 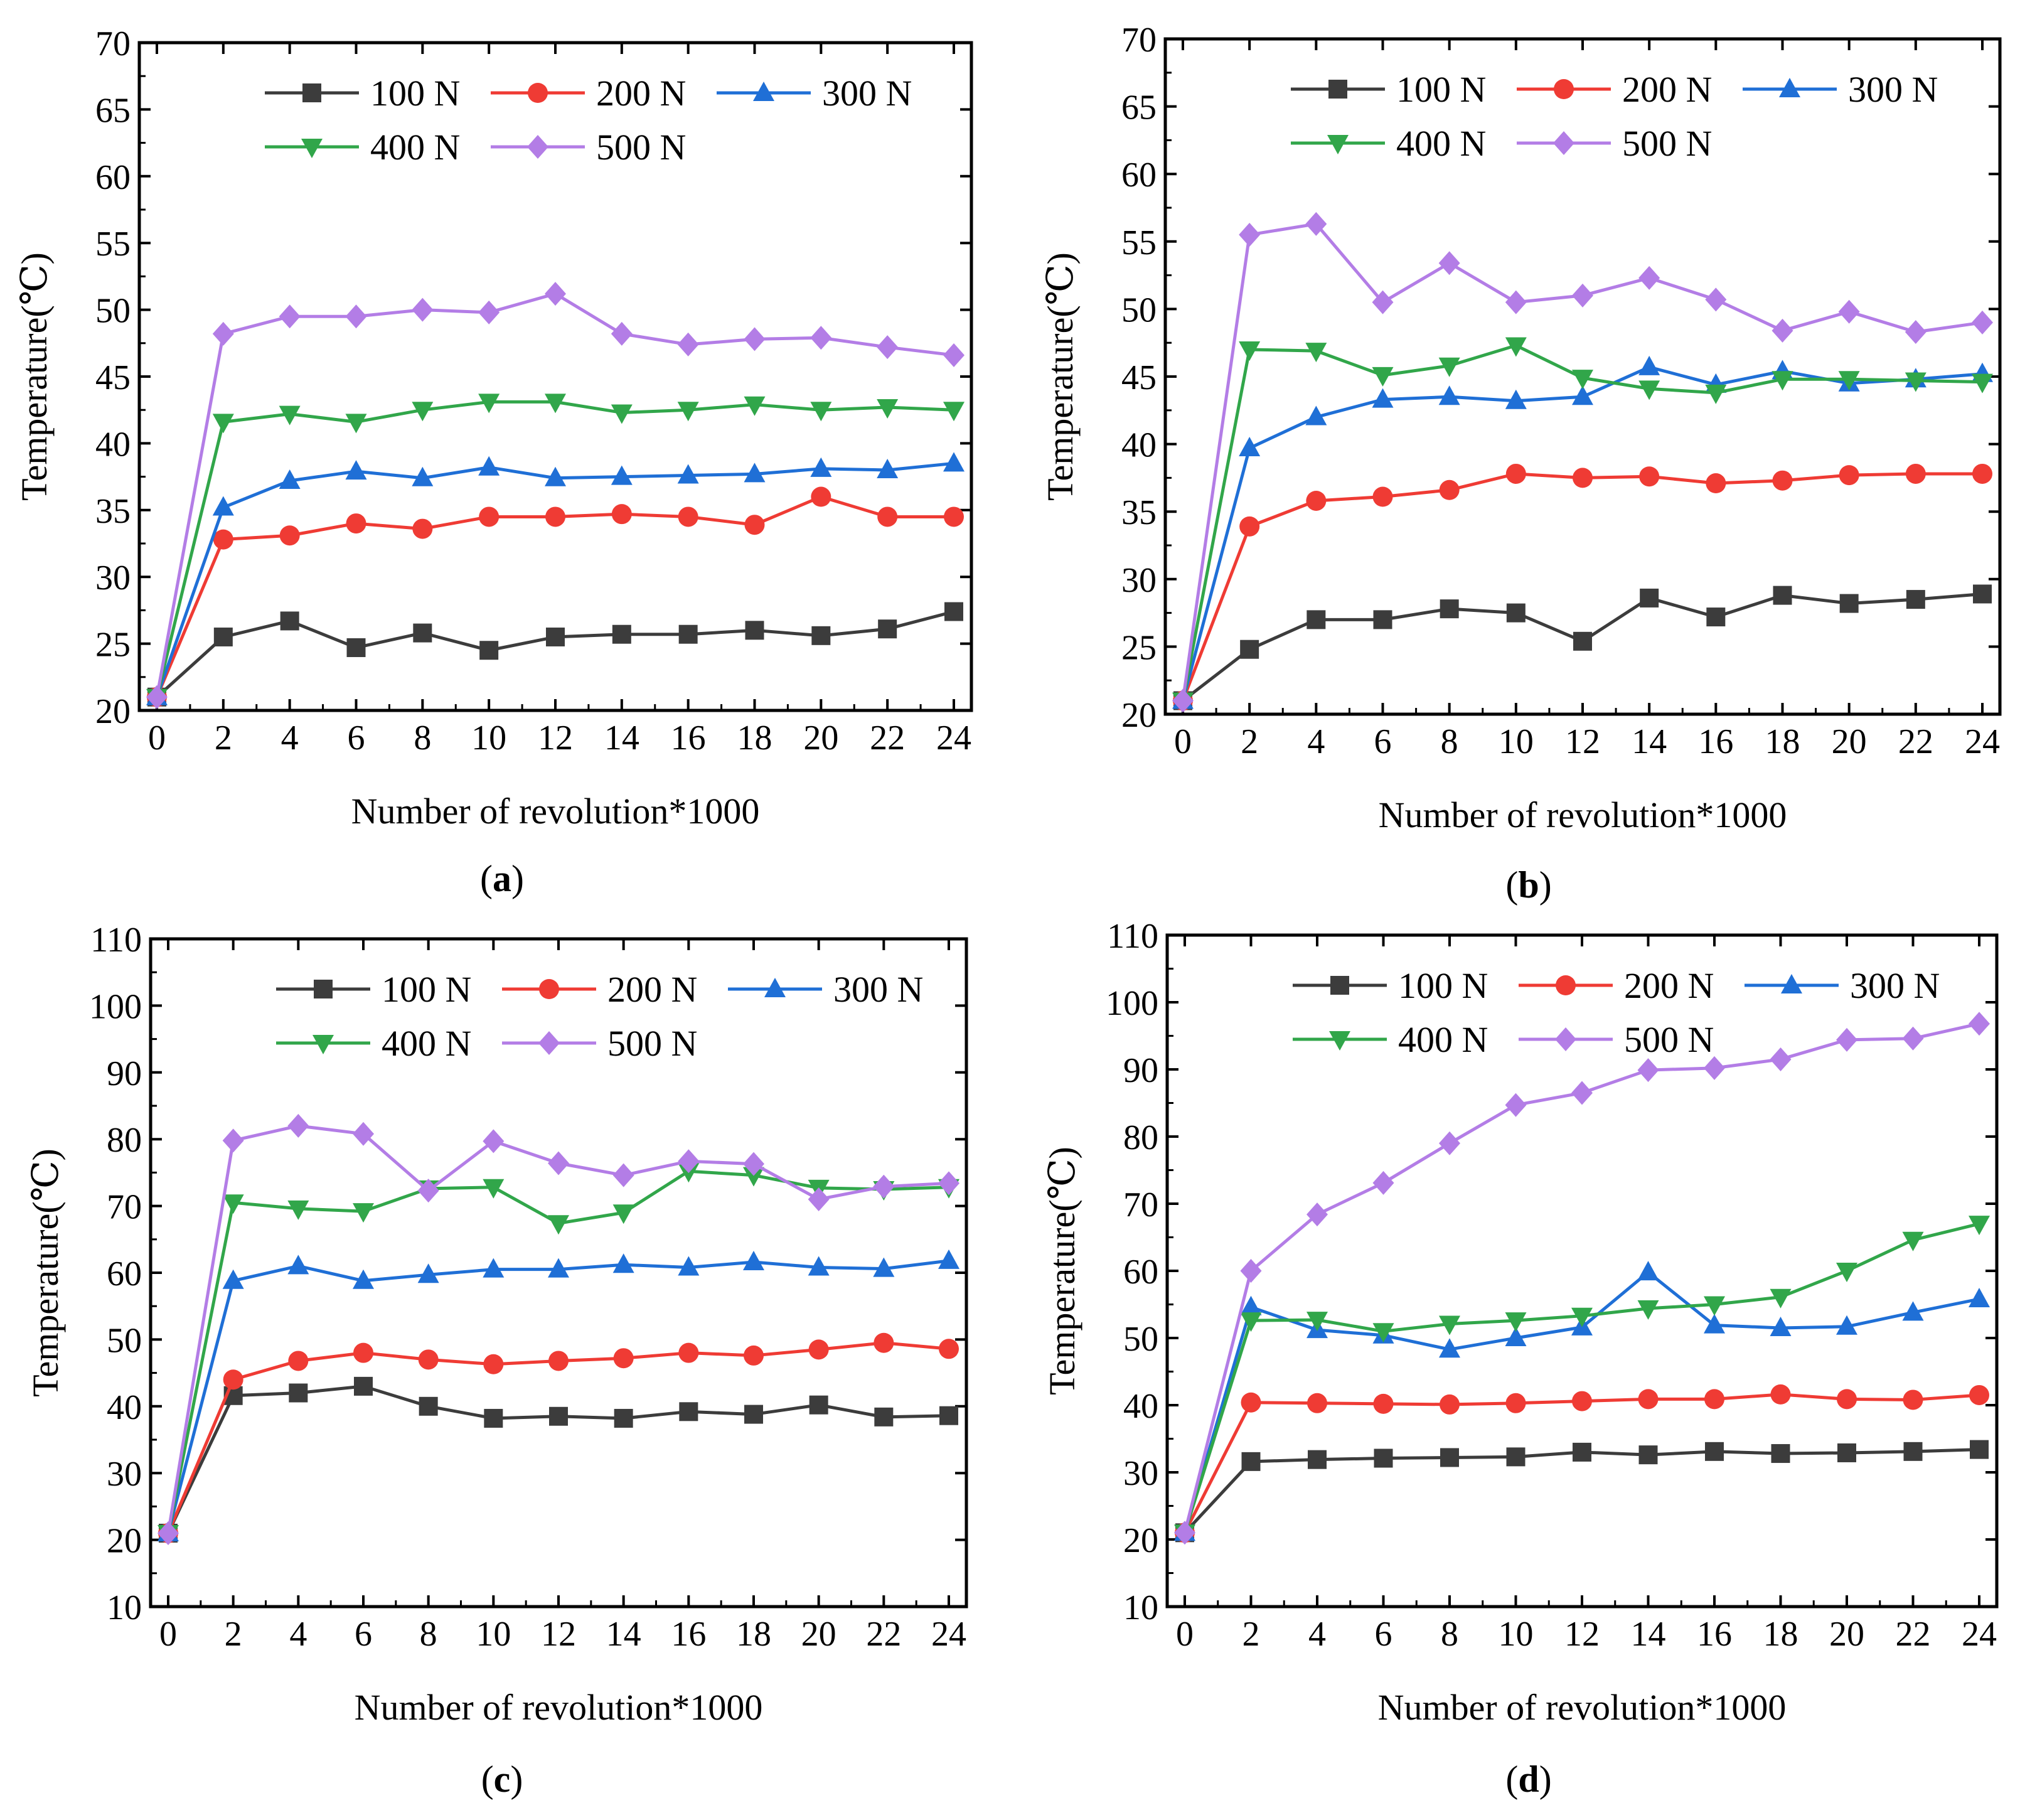 What do you see at coordinates (1140, 1406) in the screenshot?
I see `y-tick-label: 40` at bounding box center [1140, 1406].